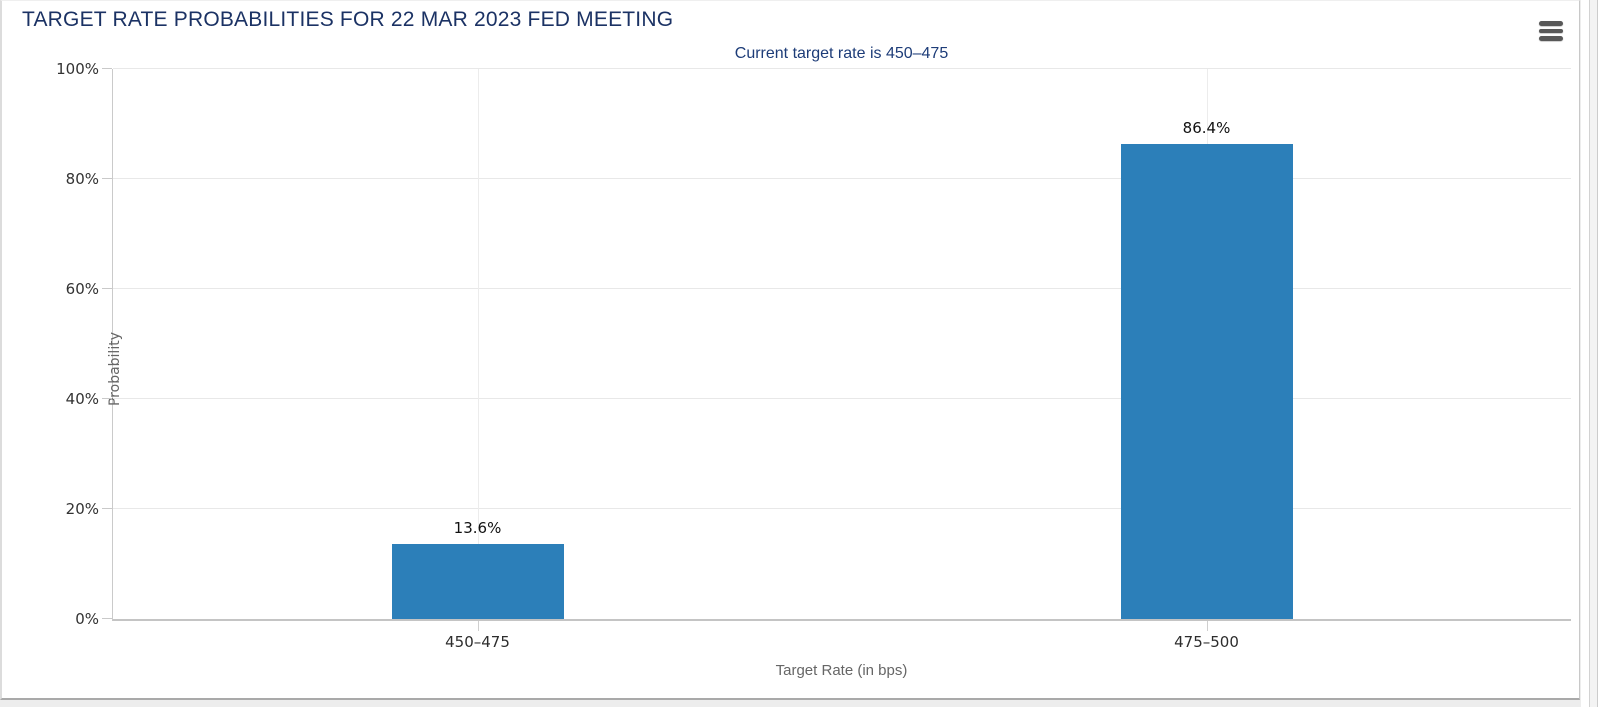 The image size is (1600, 707). What do you see at coordinates (115, 369) in the screenshot?
I see `y-axis-title: Probability` at bounding box center [115, 369].